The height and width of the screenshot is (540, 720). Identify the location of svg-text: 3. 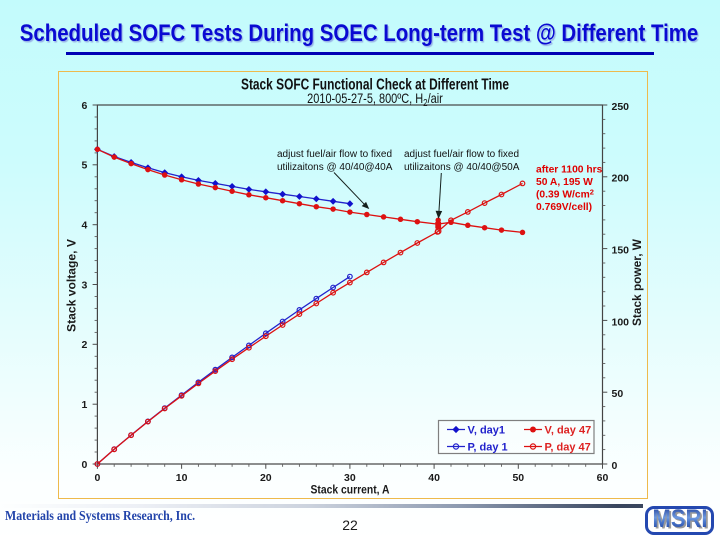
(85, 285).